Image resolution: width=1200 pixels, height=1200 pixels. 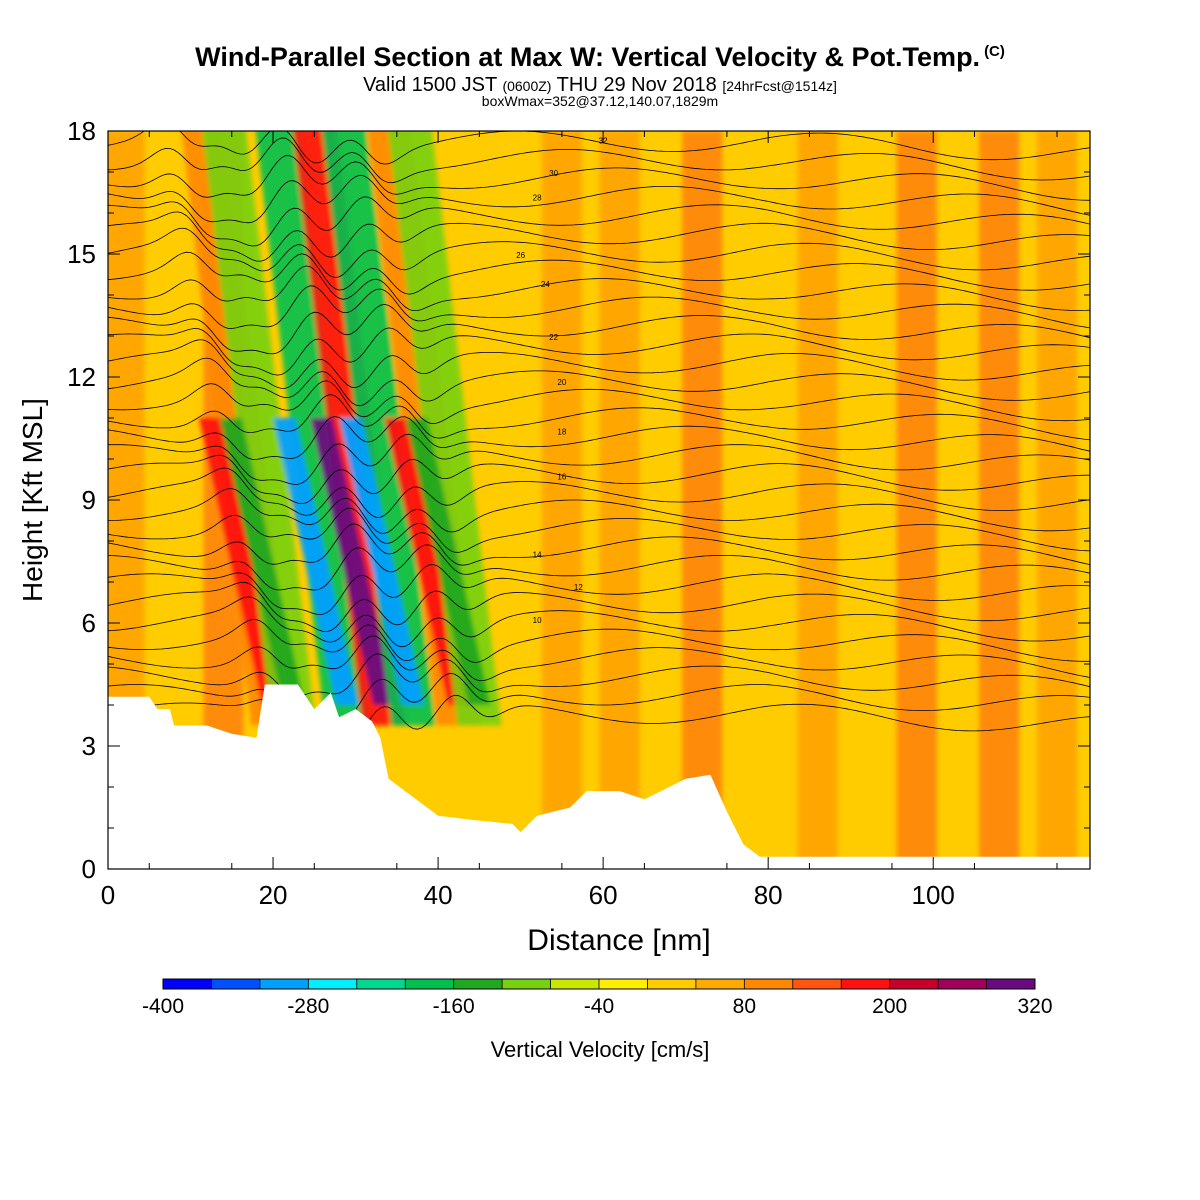 What do you see at coordinates (553, 337) in the screenshot?
I see `theta-contour-label: 22` at bounding box center [553, 337].